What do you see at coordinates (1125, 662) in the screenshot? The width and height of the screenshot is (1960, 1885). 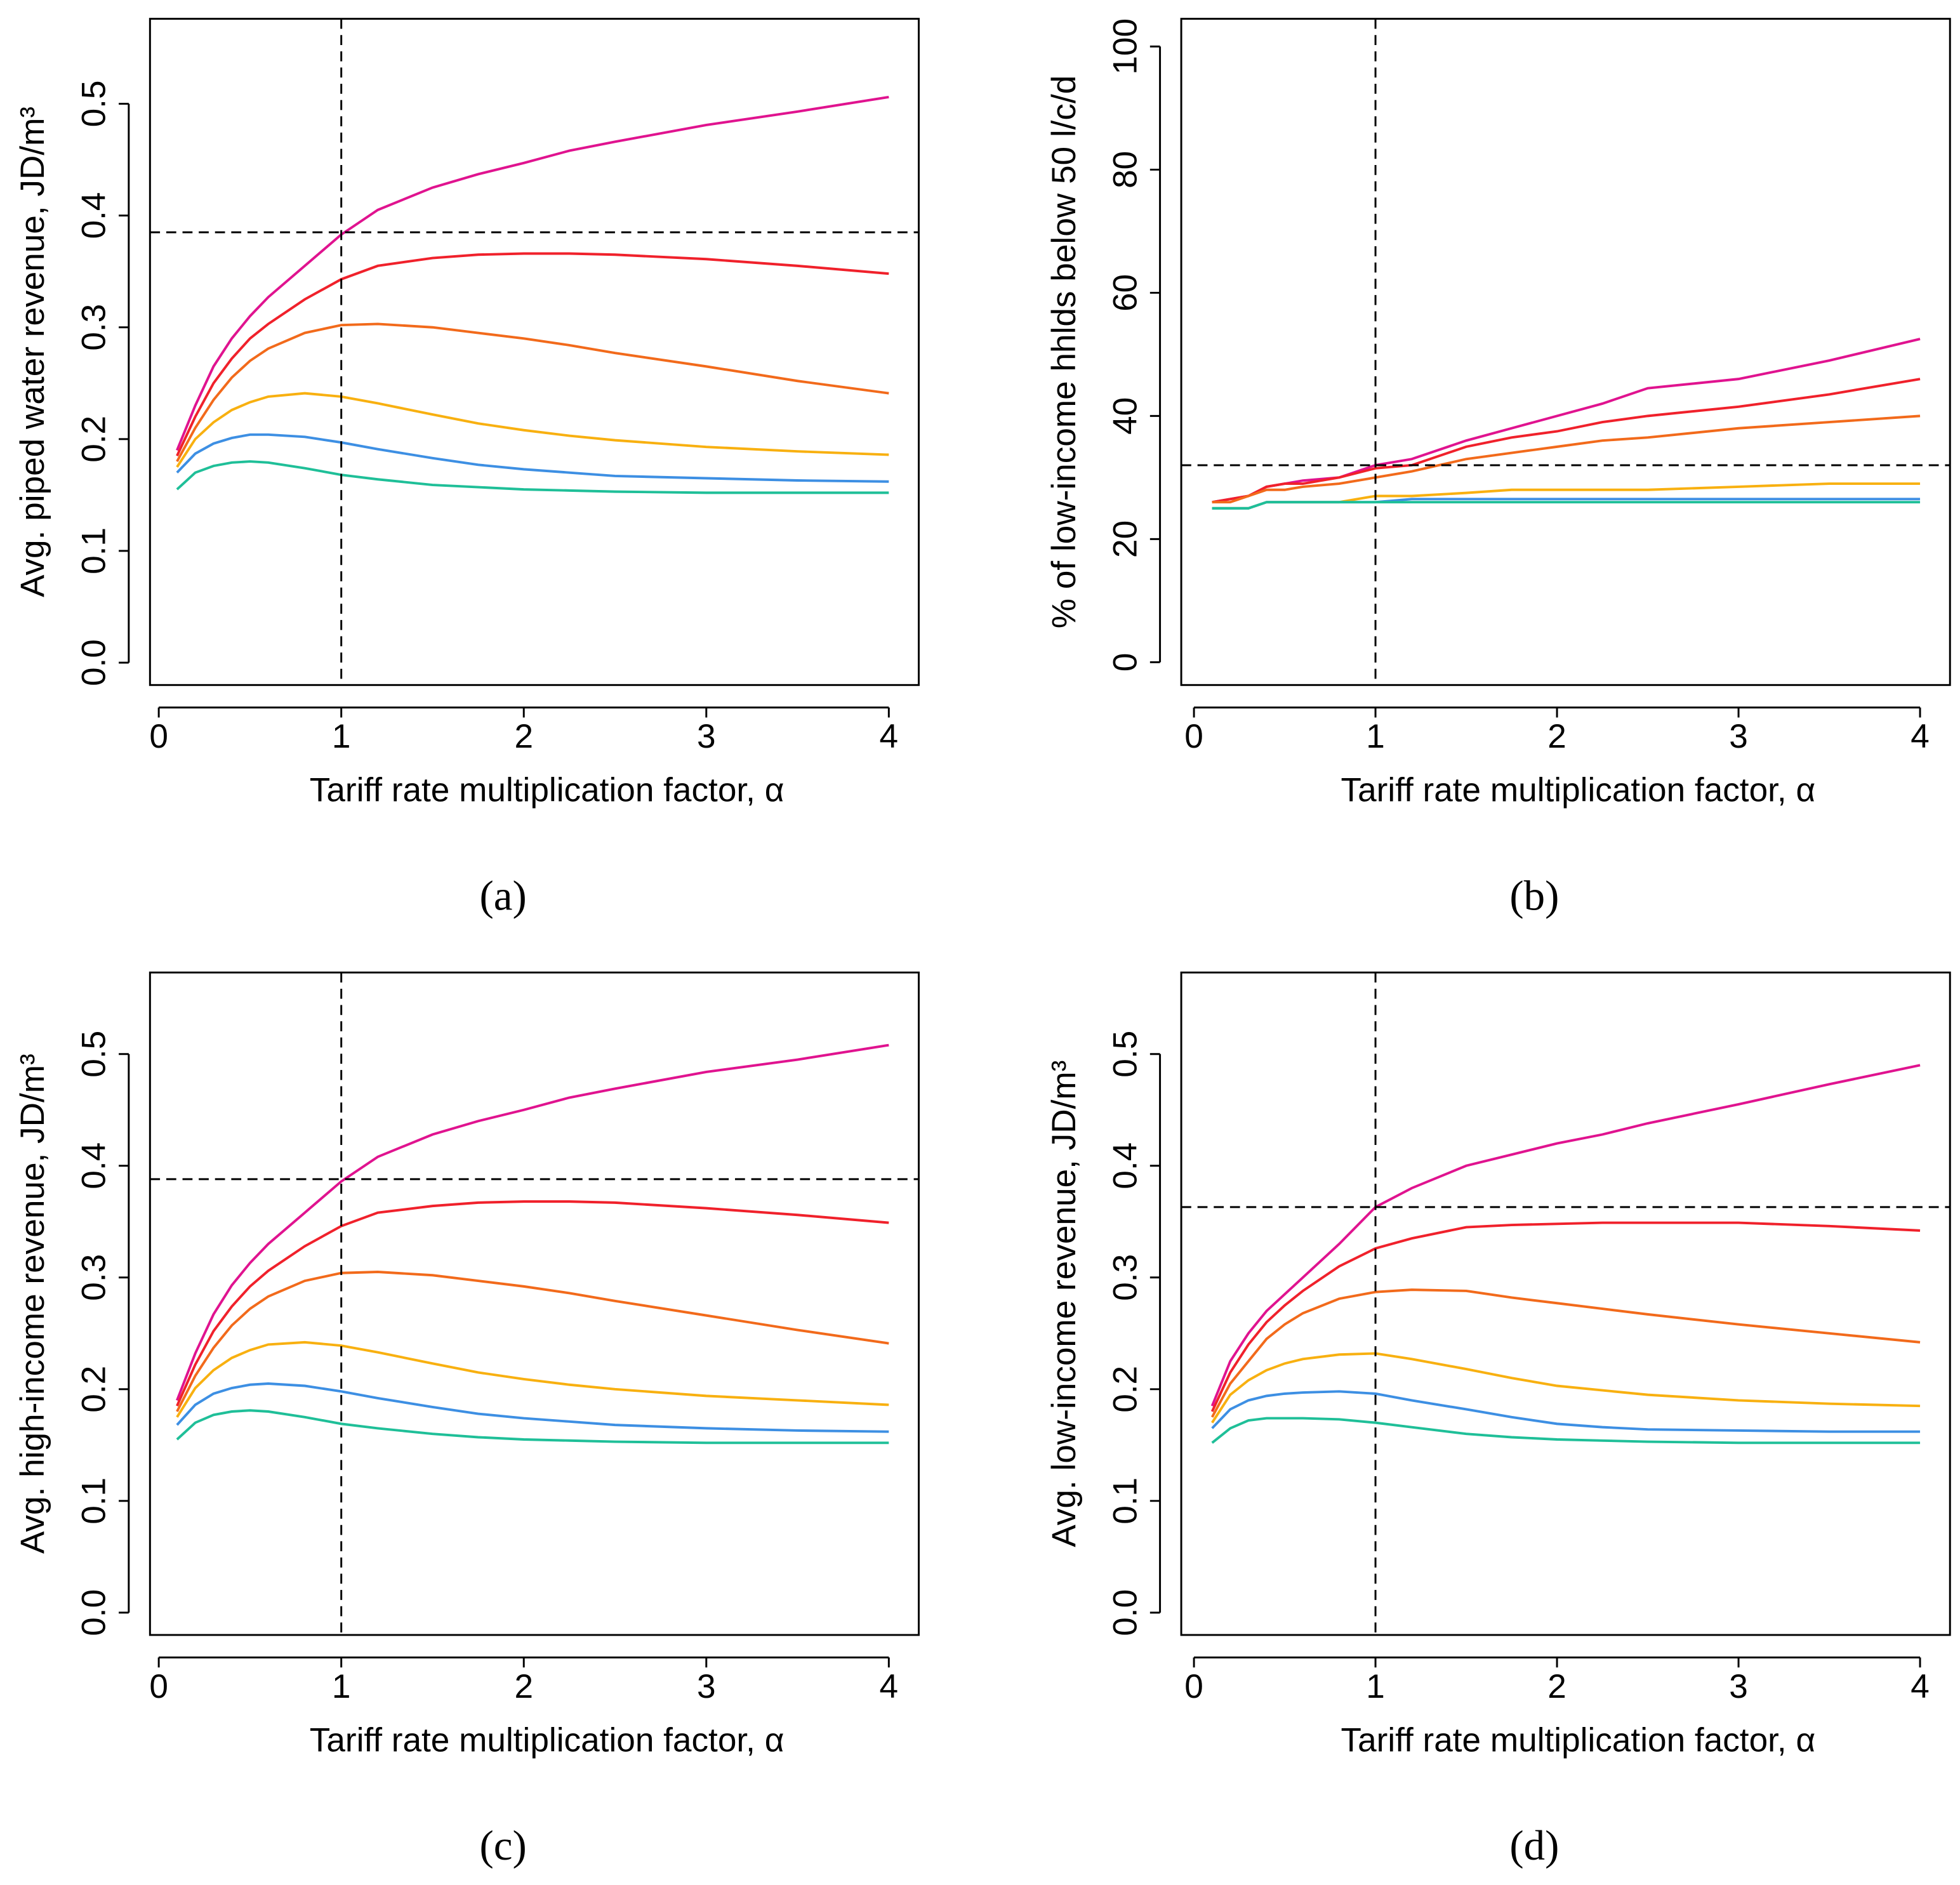 I see `y-tick-label: 0` at bounding box center [1125, 662].